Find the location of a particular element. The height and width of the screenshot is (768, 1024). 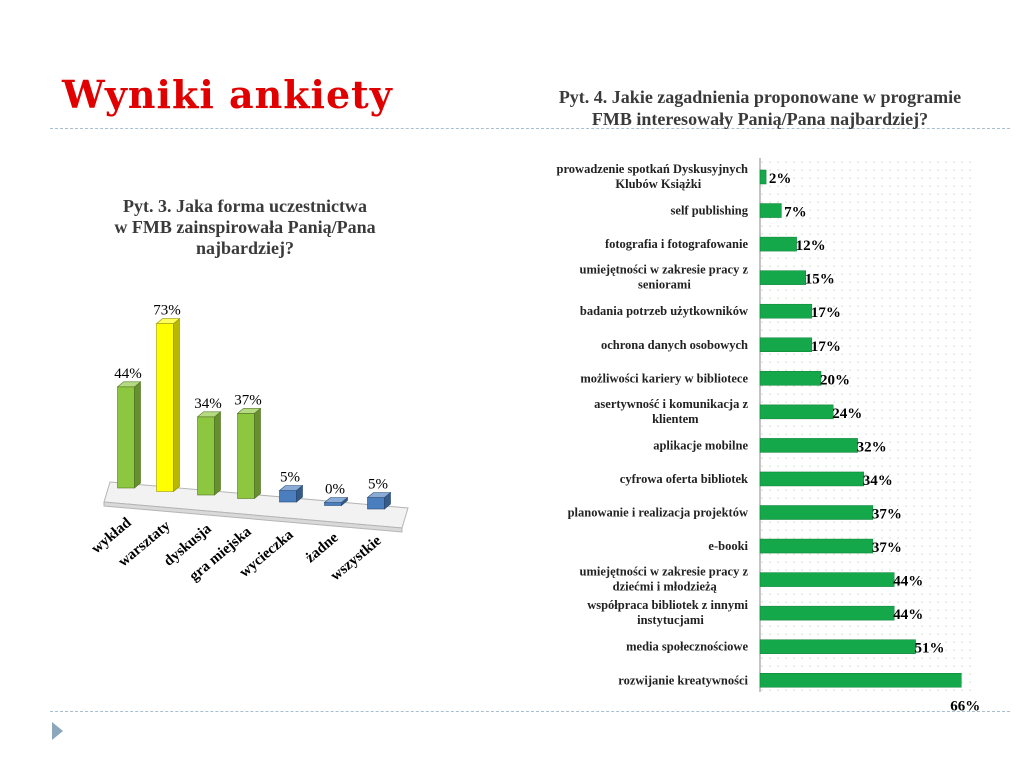

q4-category-label: instytucjami is located at coordinates (670, 620).